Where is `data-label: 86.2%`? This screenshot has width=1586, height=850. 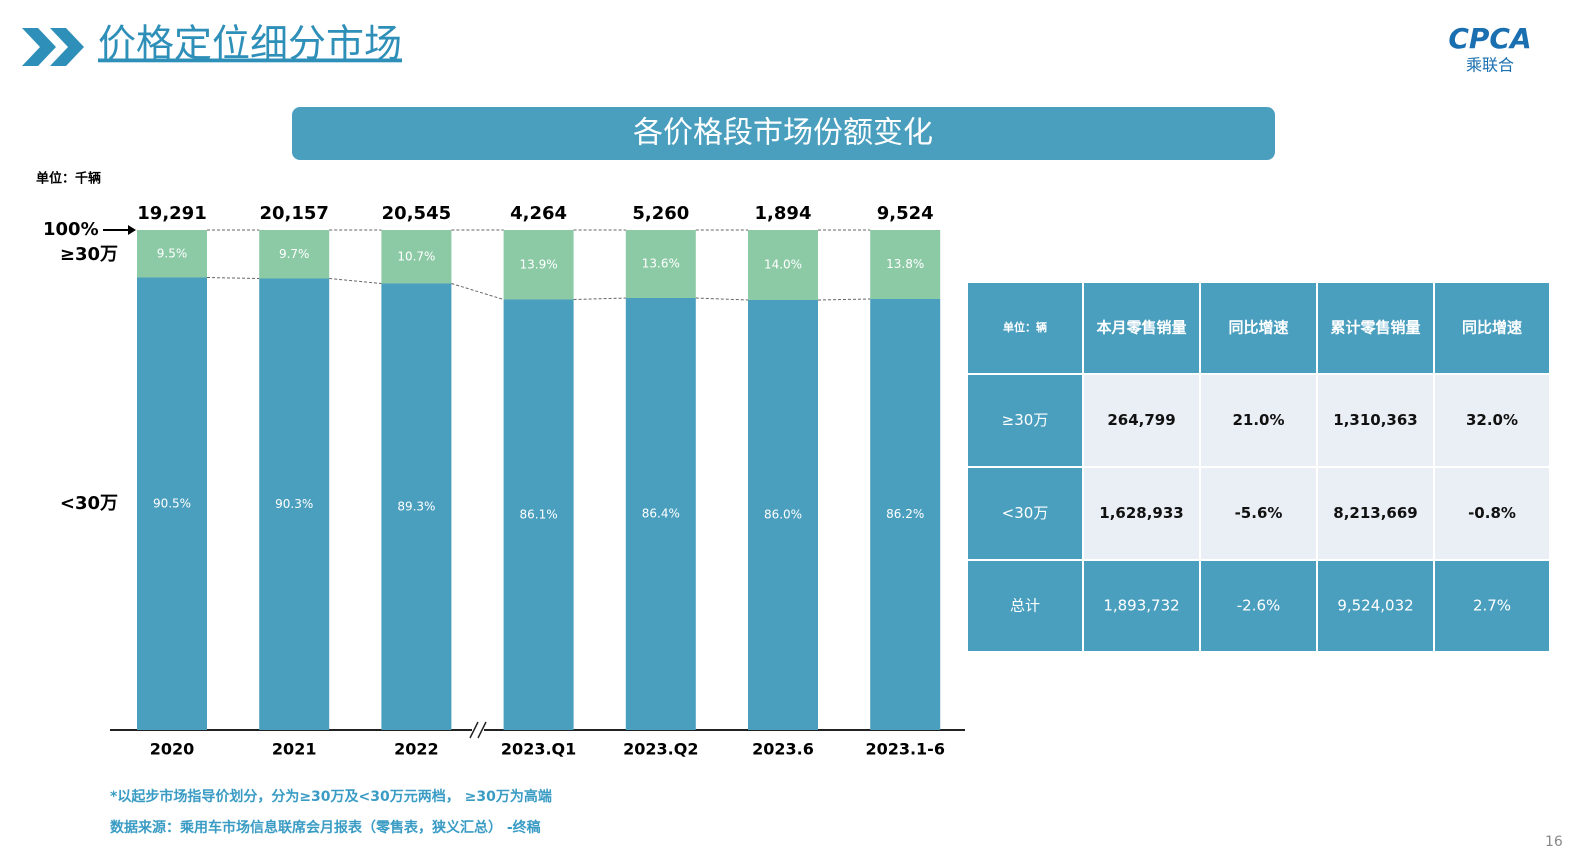 data-label: 86.2% is located at coordinates (905, 514).